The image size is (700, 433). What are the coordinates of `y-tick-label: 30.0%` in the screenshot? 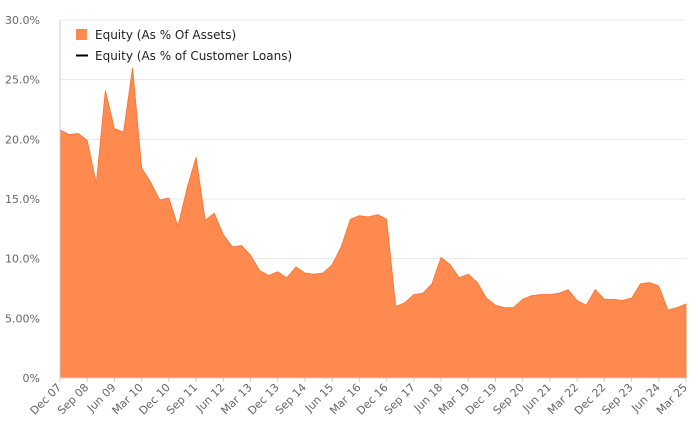 It's located at (22, 20).